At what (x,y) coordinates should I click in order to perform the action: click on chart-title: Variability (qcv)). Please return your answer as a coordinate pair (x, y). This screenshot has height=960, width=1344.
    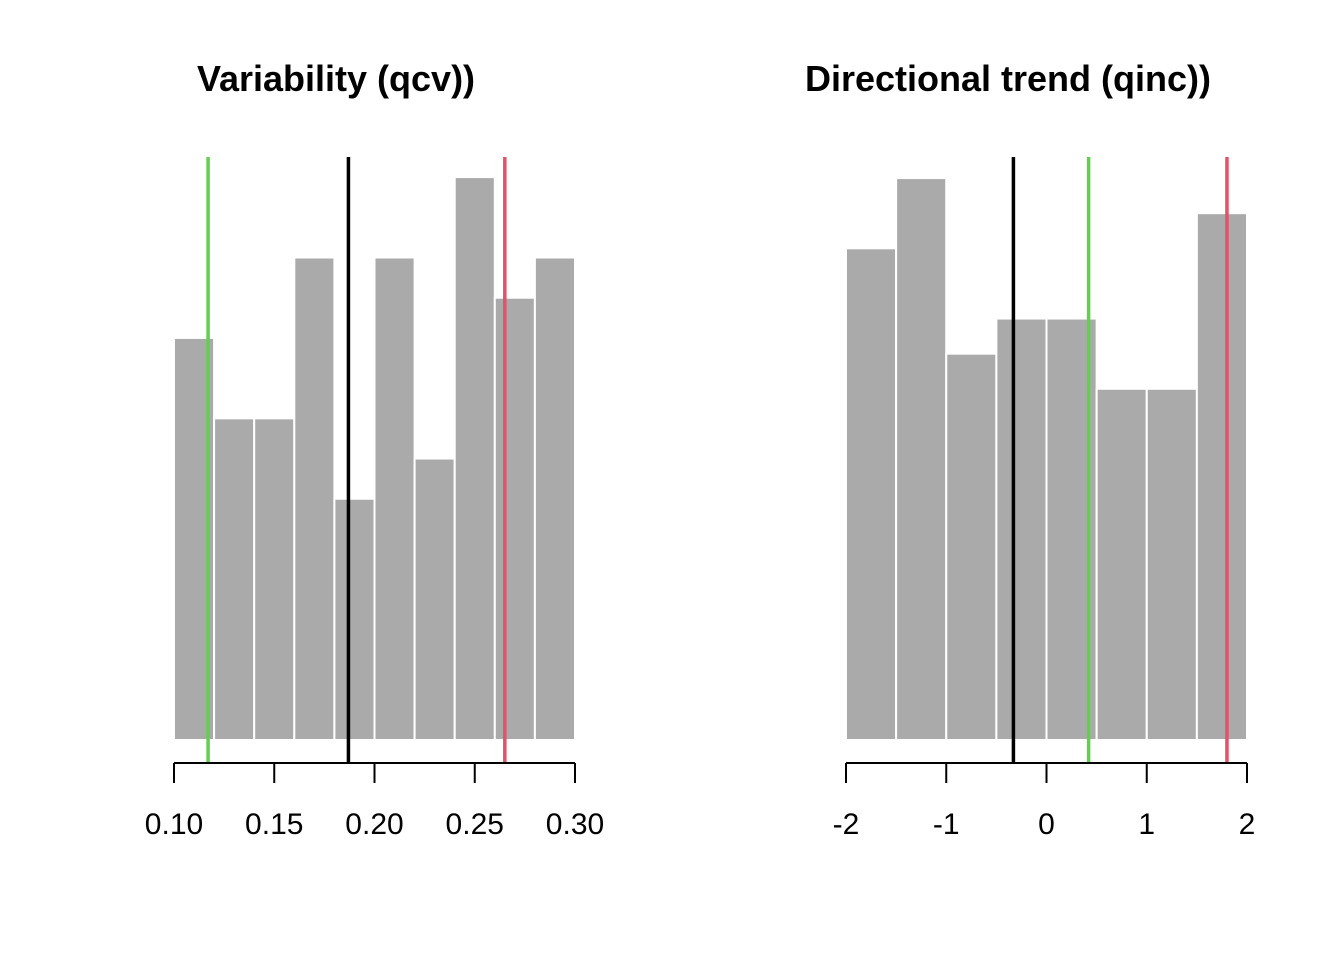
    Looking at the image, I should click on (336, 78).